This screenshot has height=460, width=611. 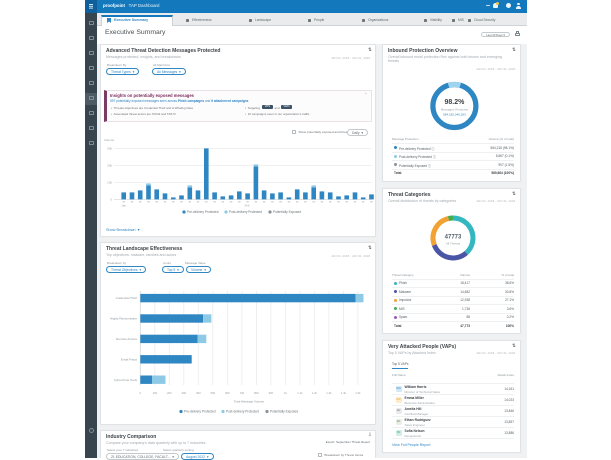 I want to click on svg-text: 400, so click(x=198, y=393).